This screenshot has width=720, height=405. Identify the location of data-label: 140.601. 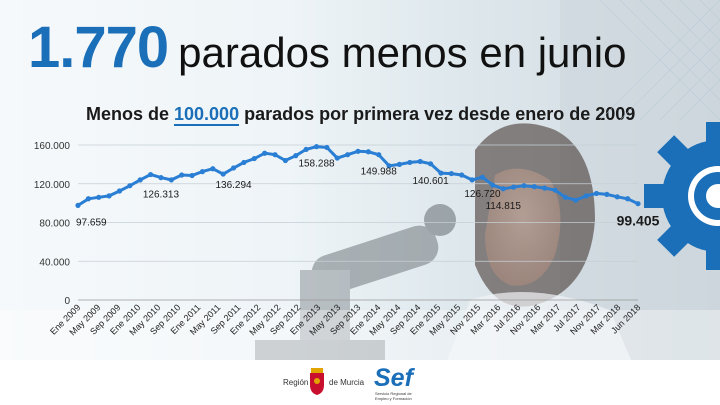
(431, 181).